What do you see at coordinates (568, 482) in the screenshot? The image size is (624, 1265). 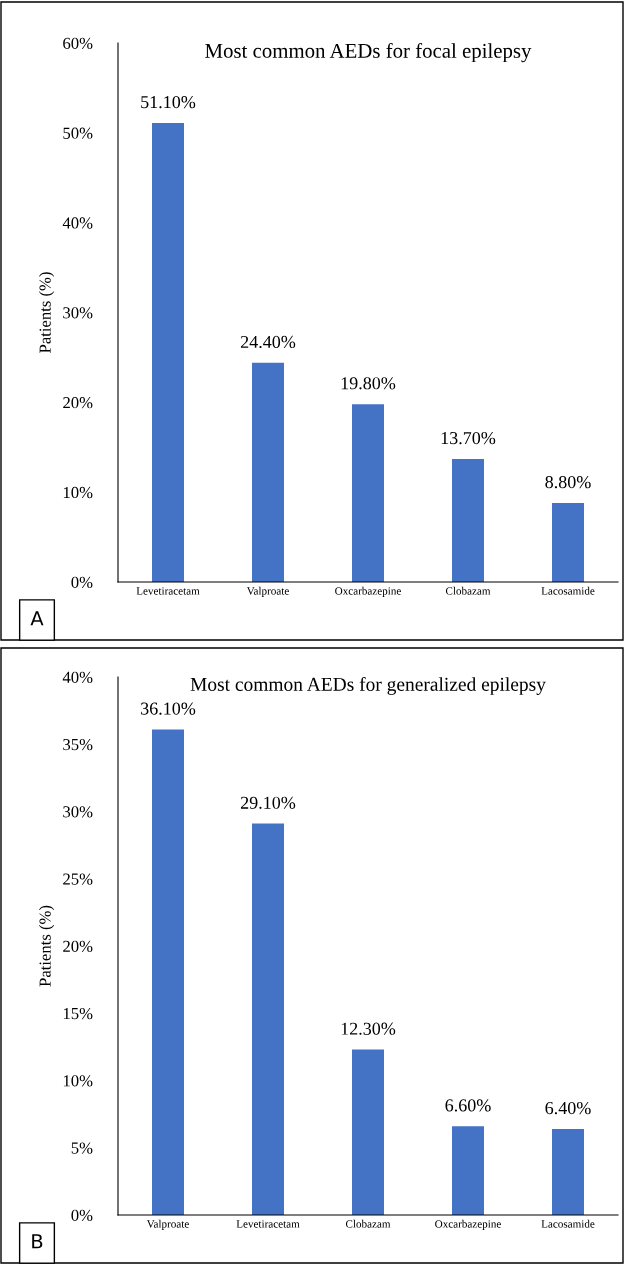 I see `data-label: 8.80%` at bounding box center [568, 482].